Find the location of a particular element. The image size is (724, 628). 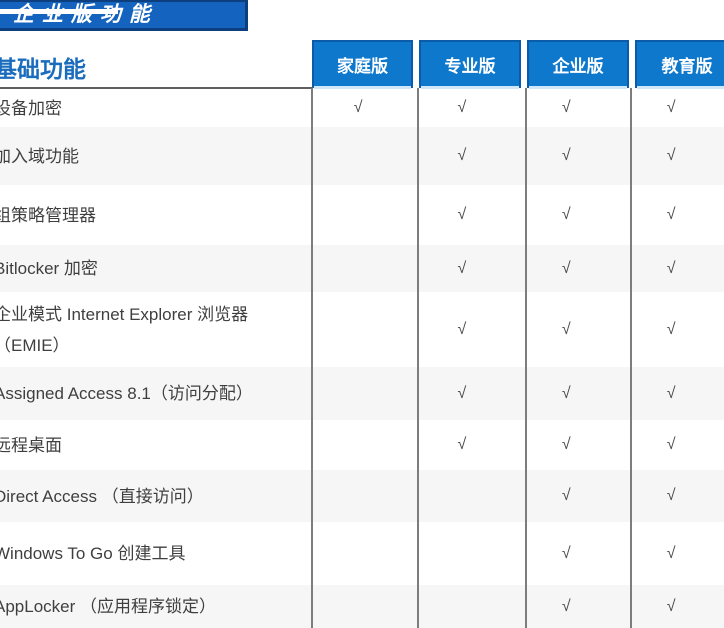

table-row: 企业模式 Internet Explorer 浏览器 （EMIE） √ √ √ is located at coordinates (362, 329).